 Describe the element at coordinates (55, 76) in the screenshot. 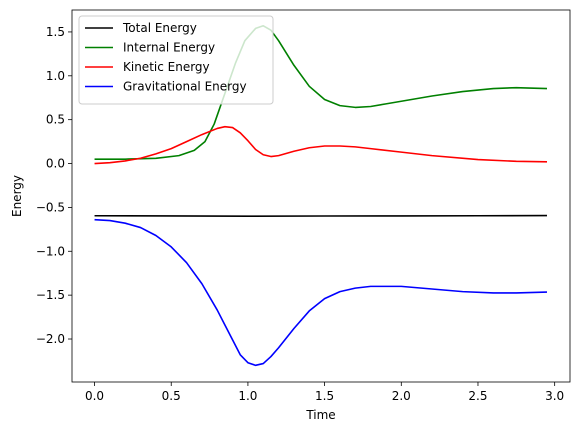

I see `y-tick-label: 1.0` at that location.